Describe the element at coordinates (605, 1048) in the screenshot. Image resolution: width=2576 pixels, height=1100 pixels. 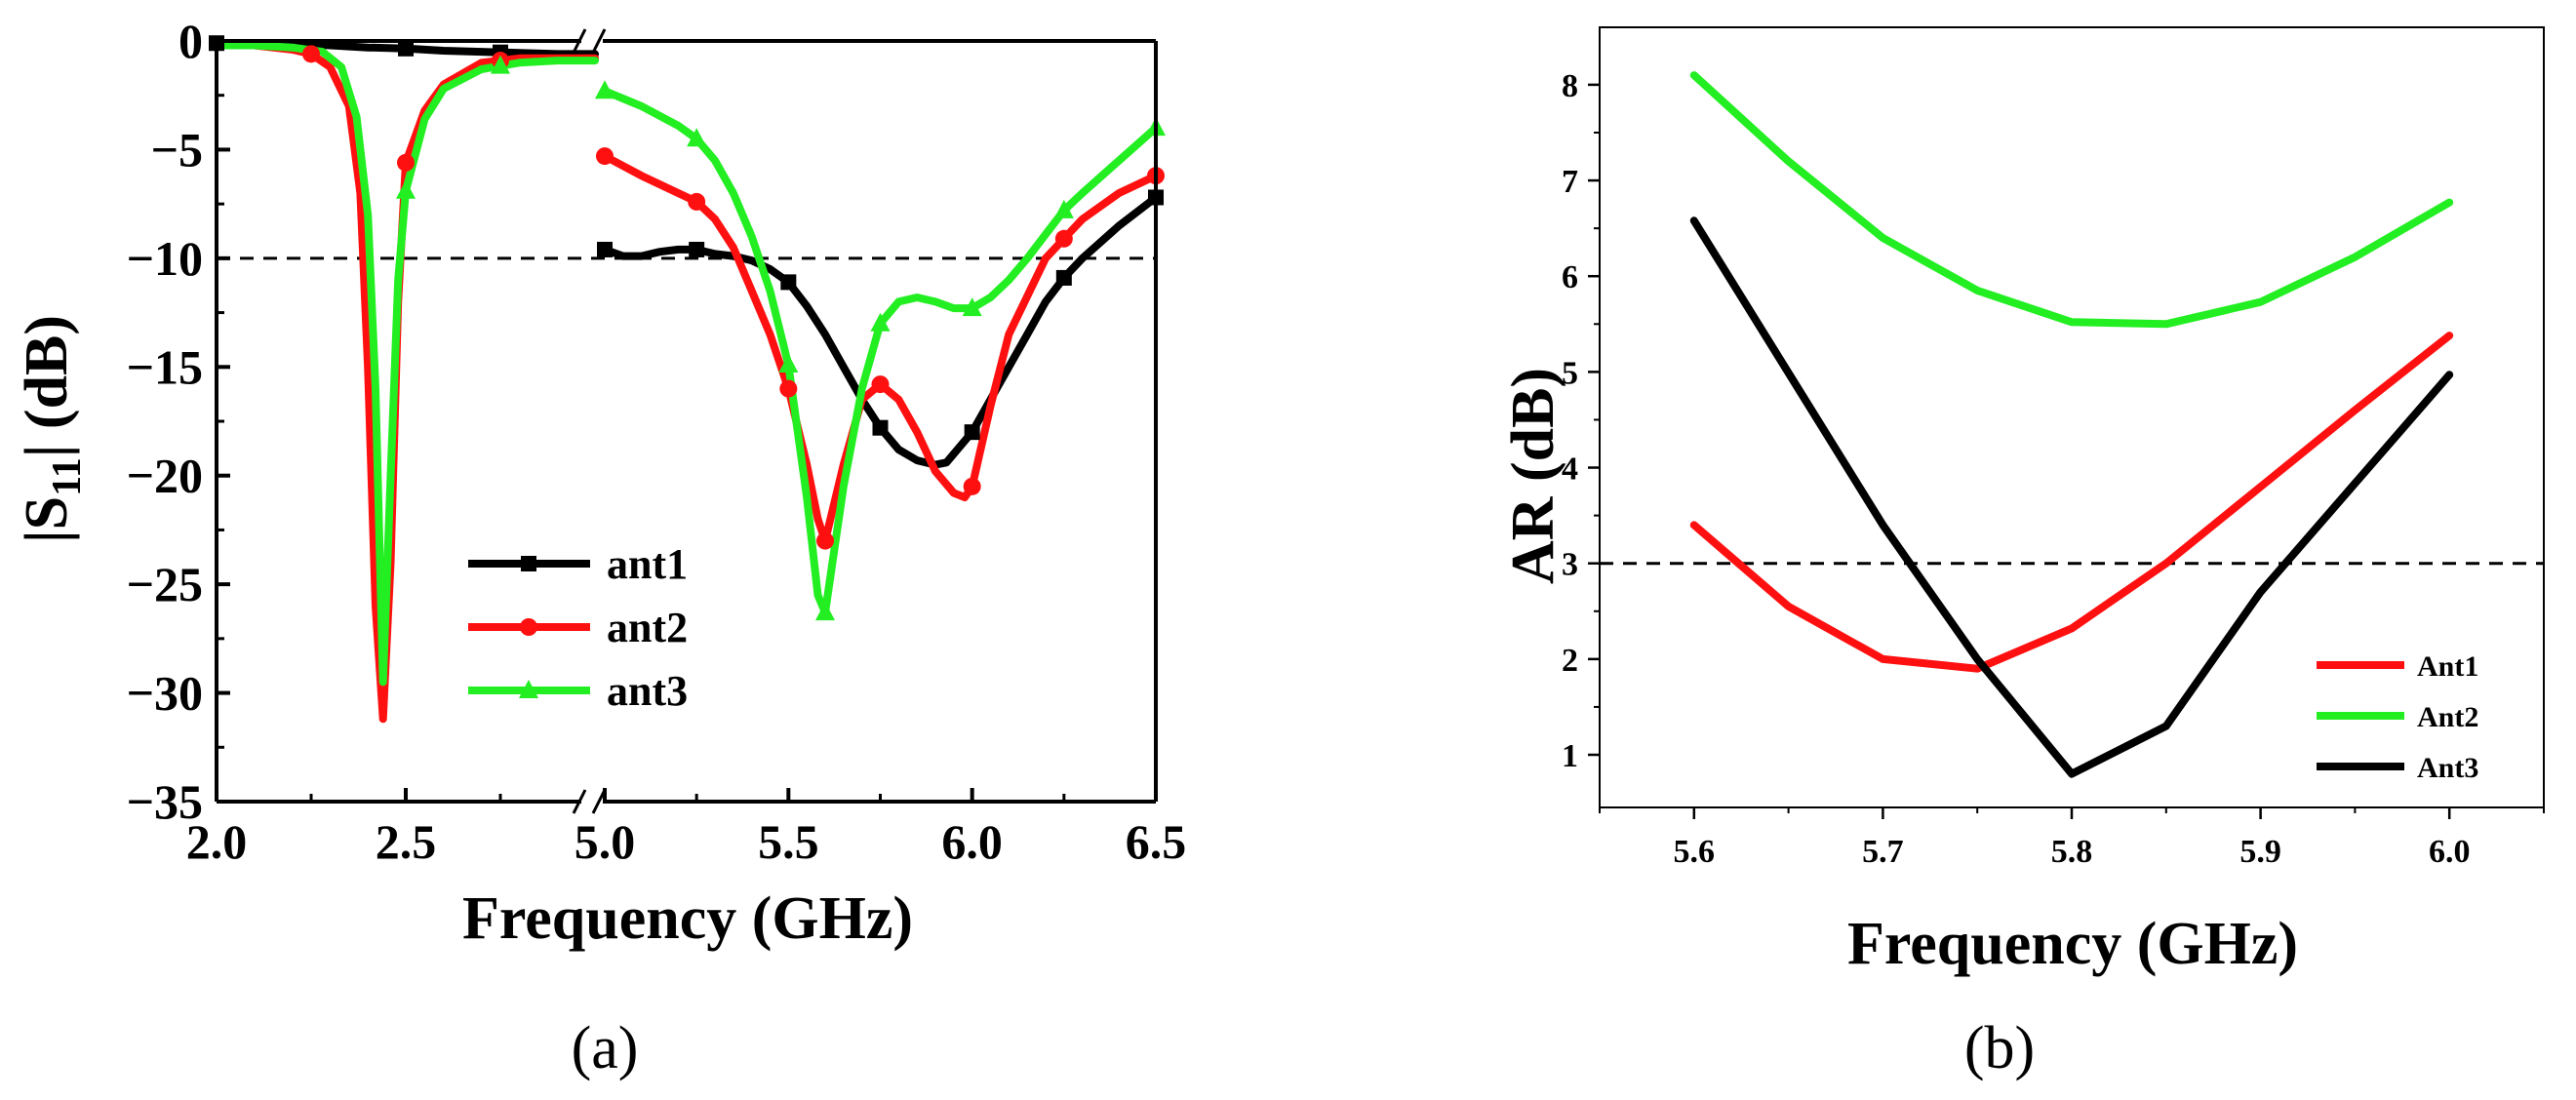
I see `panel-label-a: (a)` at that location.